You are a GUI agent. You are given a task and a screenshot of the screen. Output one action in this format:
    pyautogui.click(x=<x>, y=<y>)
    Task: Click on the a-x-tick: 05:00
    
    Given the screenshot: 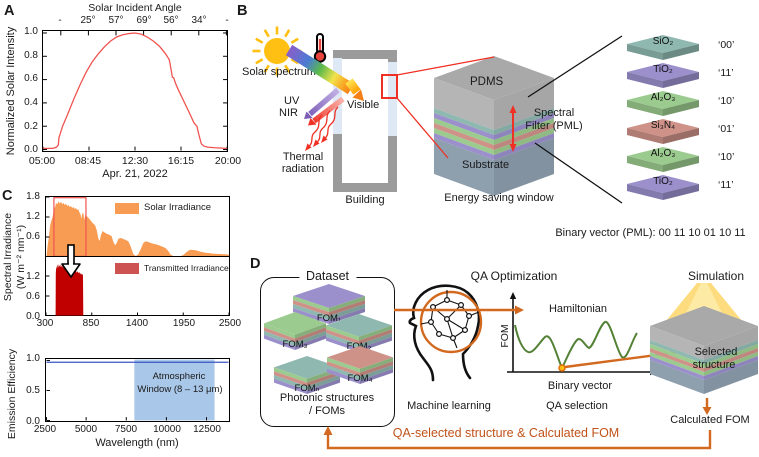 What is the action you would take?
    pyautogui.click(x=42, y=161)
    